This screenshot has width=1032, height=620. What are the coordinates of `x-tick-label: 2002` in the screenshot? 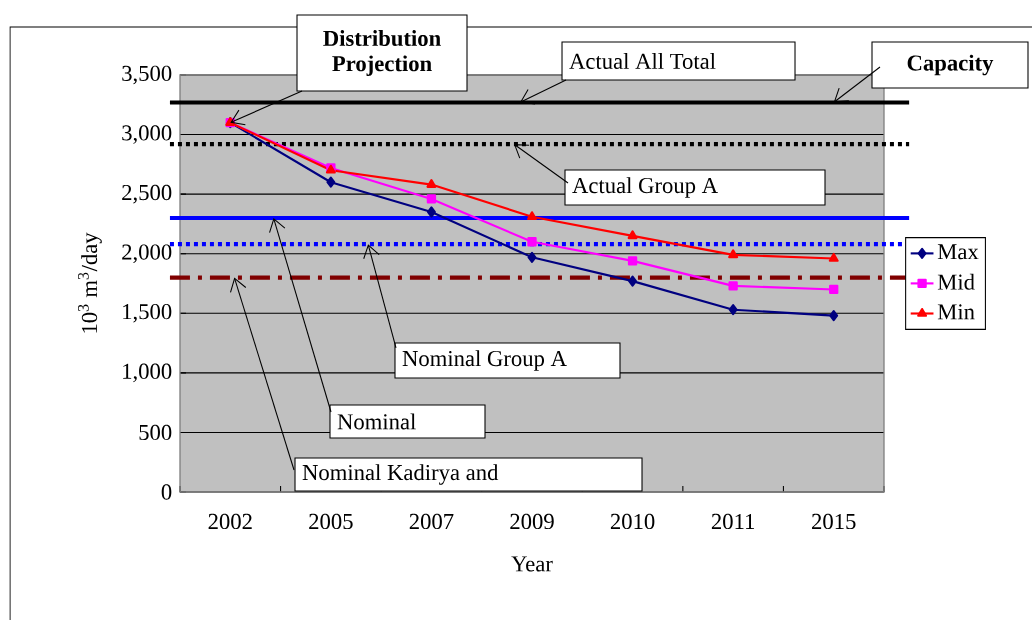 It's located at (230, 521).